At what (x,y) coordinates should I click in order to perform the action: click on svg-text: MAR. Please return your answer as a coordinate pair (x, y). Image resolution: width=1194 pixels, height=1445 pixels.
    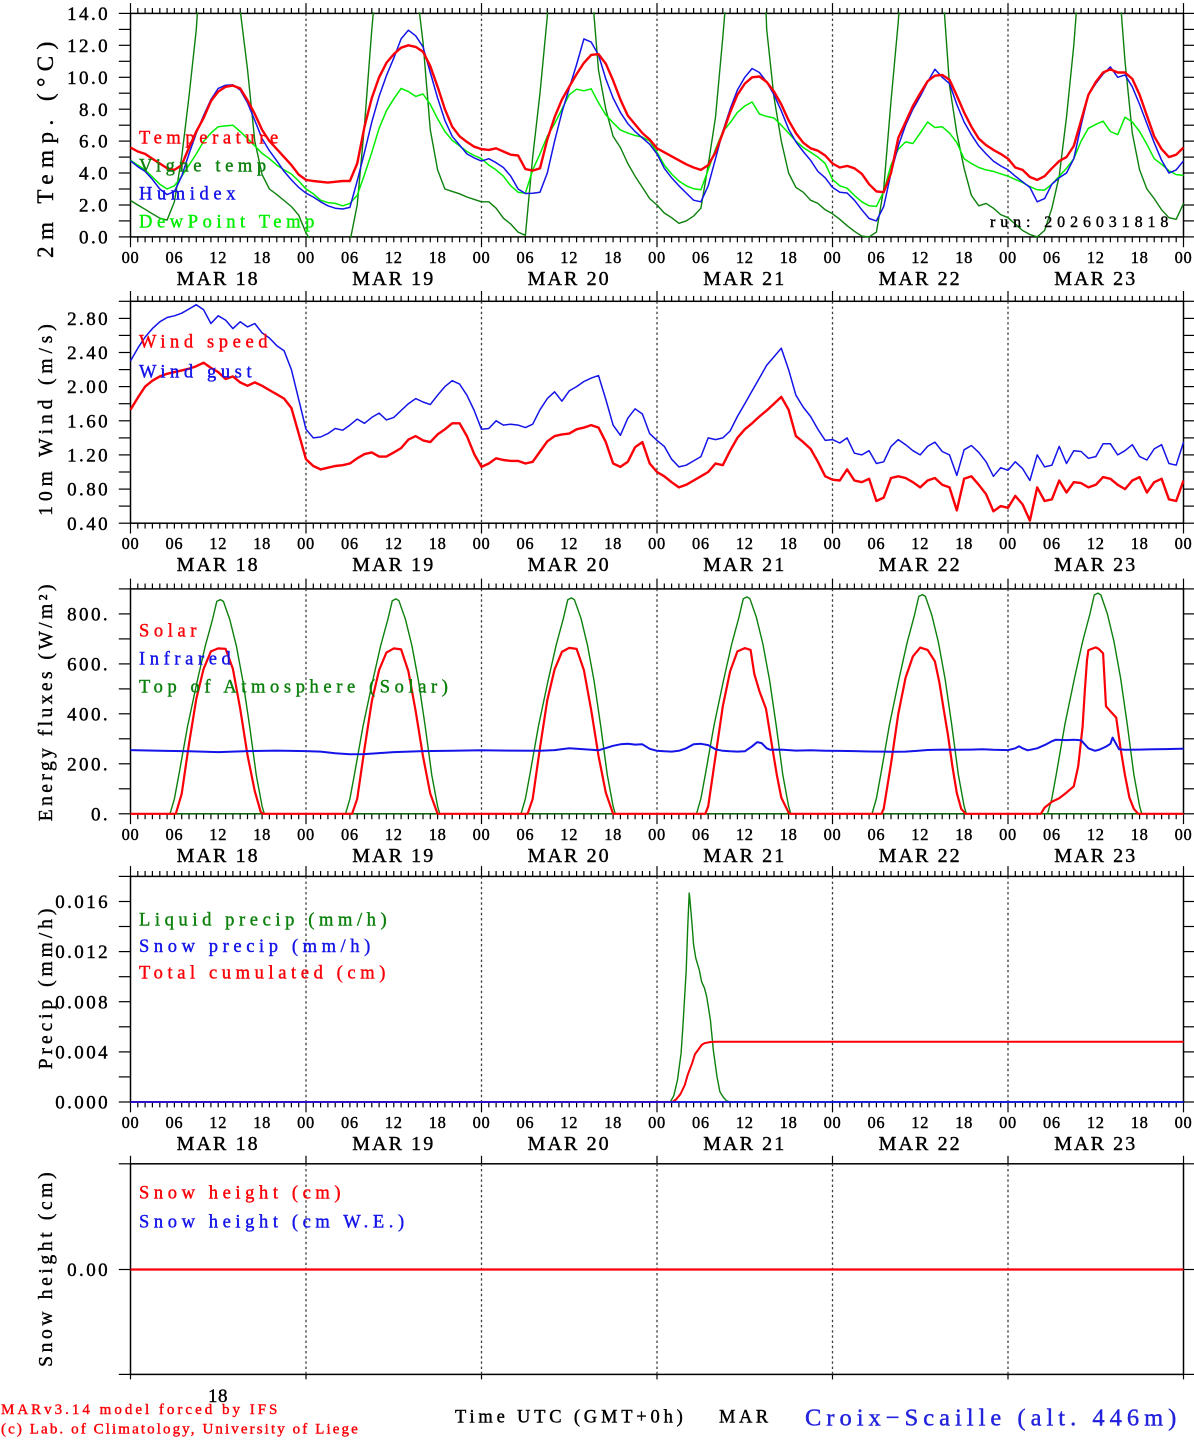
    Looking at the image, I should click on (745, 1418).